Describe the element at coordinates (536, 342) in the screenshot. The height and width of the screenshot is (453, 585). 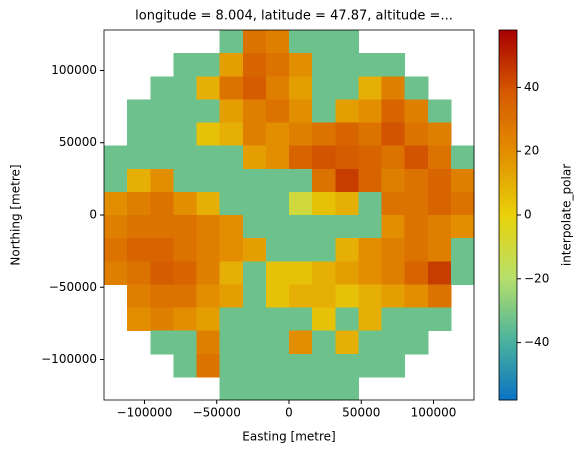
I see `colorbar-tick-label: −40` at that location.